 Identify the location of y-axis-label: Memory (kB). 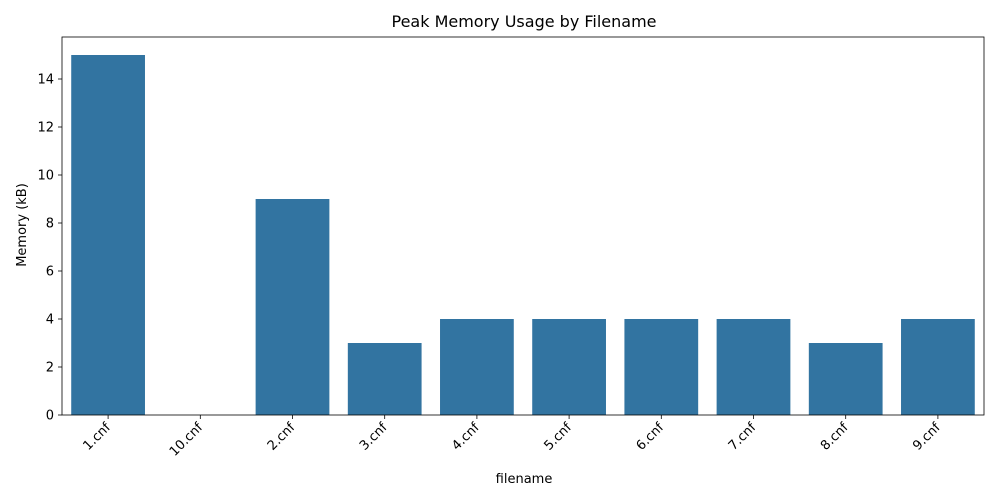
(22, 225).